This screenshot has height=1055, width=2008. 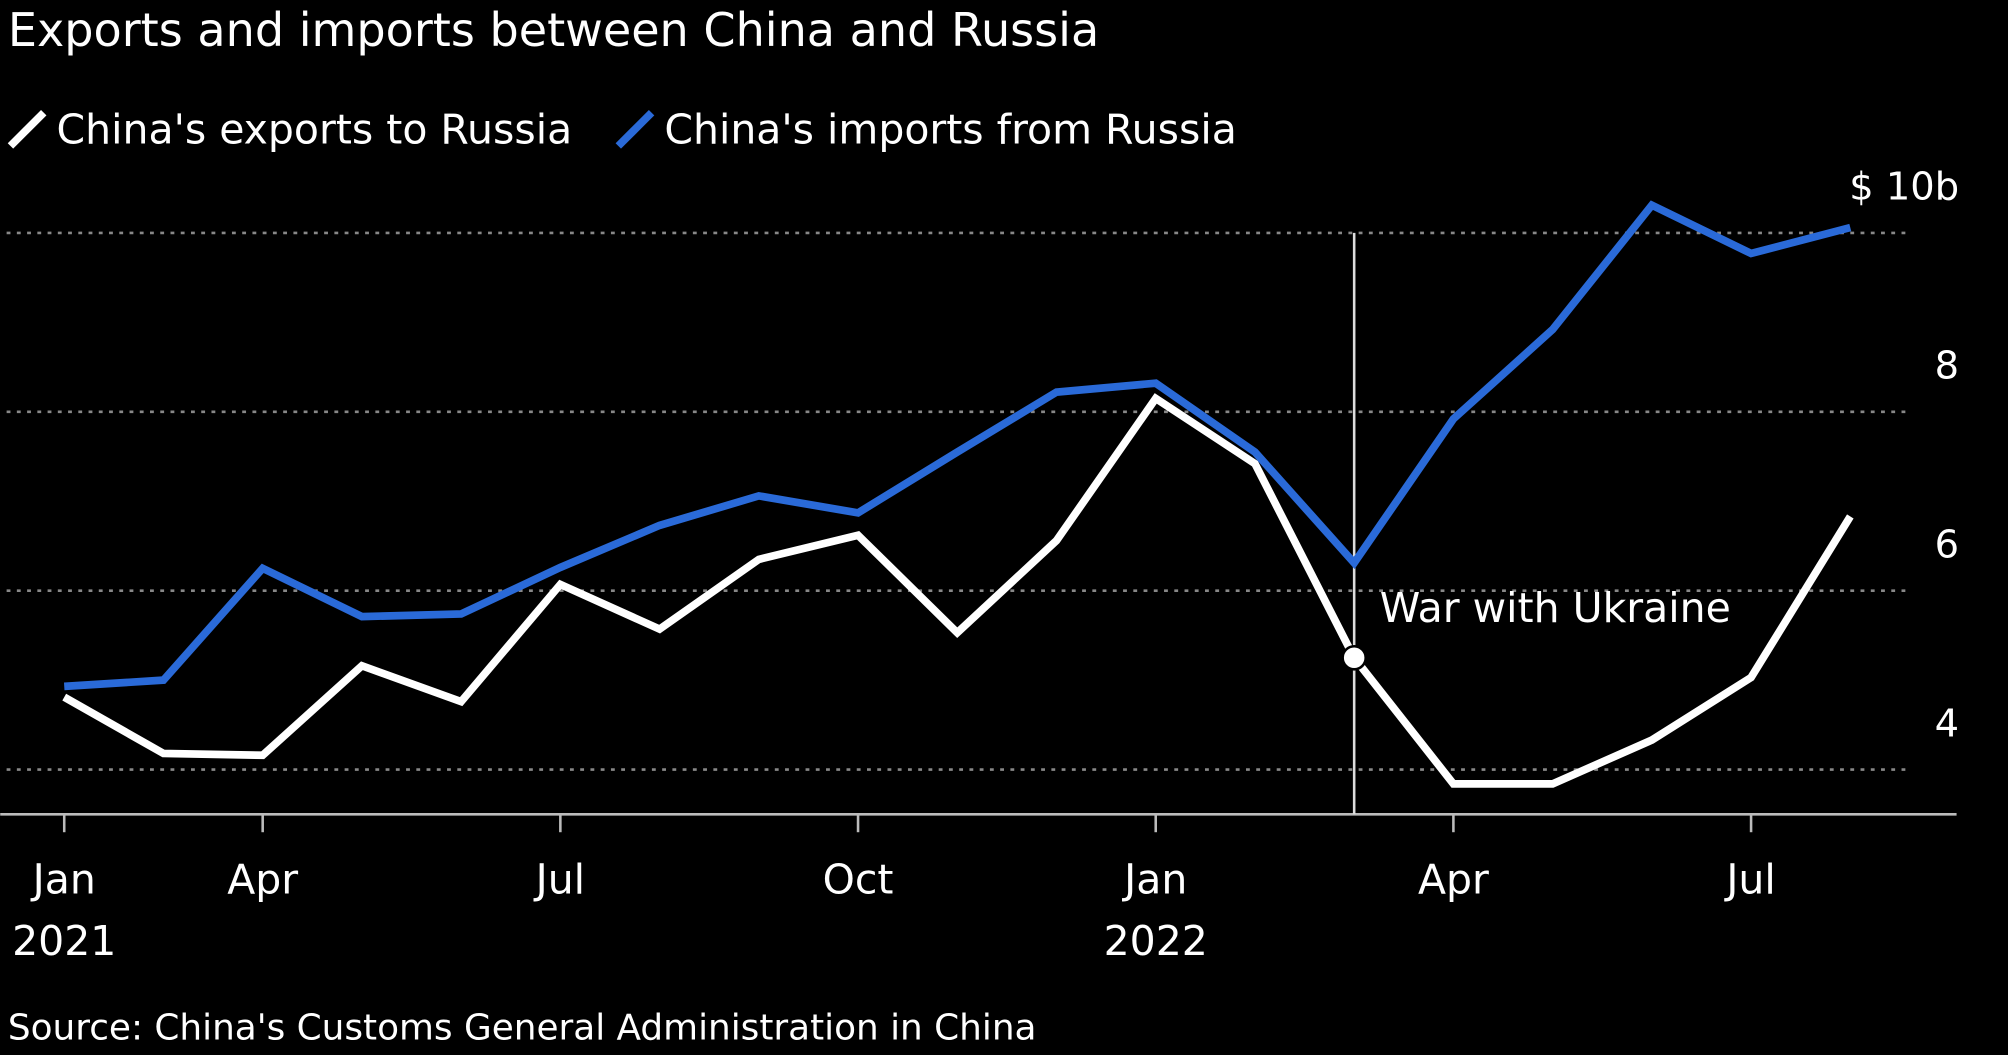 I want to click on x-tick-label: Oct, so click(x=858, y=880).